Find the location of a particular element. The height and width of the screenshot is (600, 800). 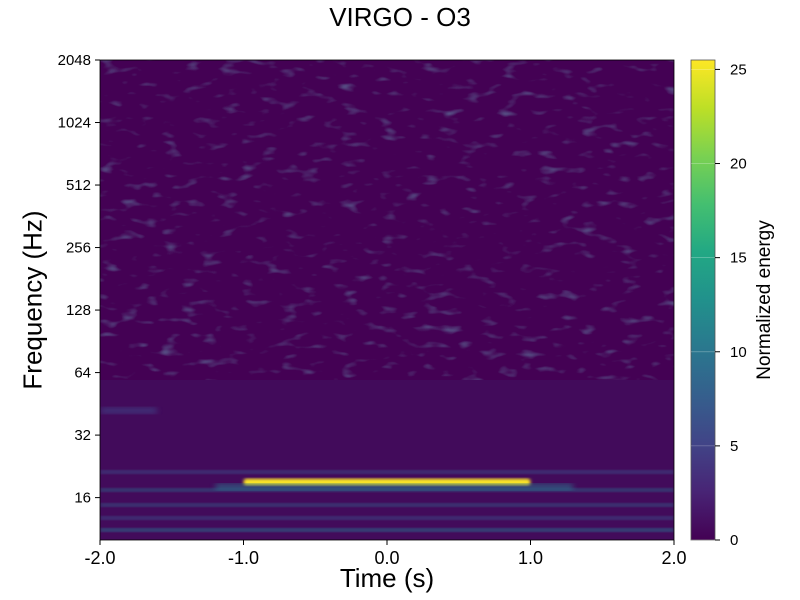

chart-title: VIRGO - O3 is located at coordinates (400, 17).